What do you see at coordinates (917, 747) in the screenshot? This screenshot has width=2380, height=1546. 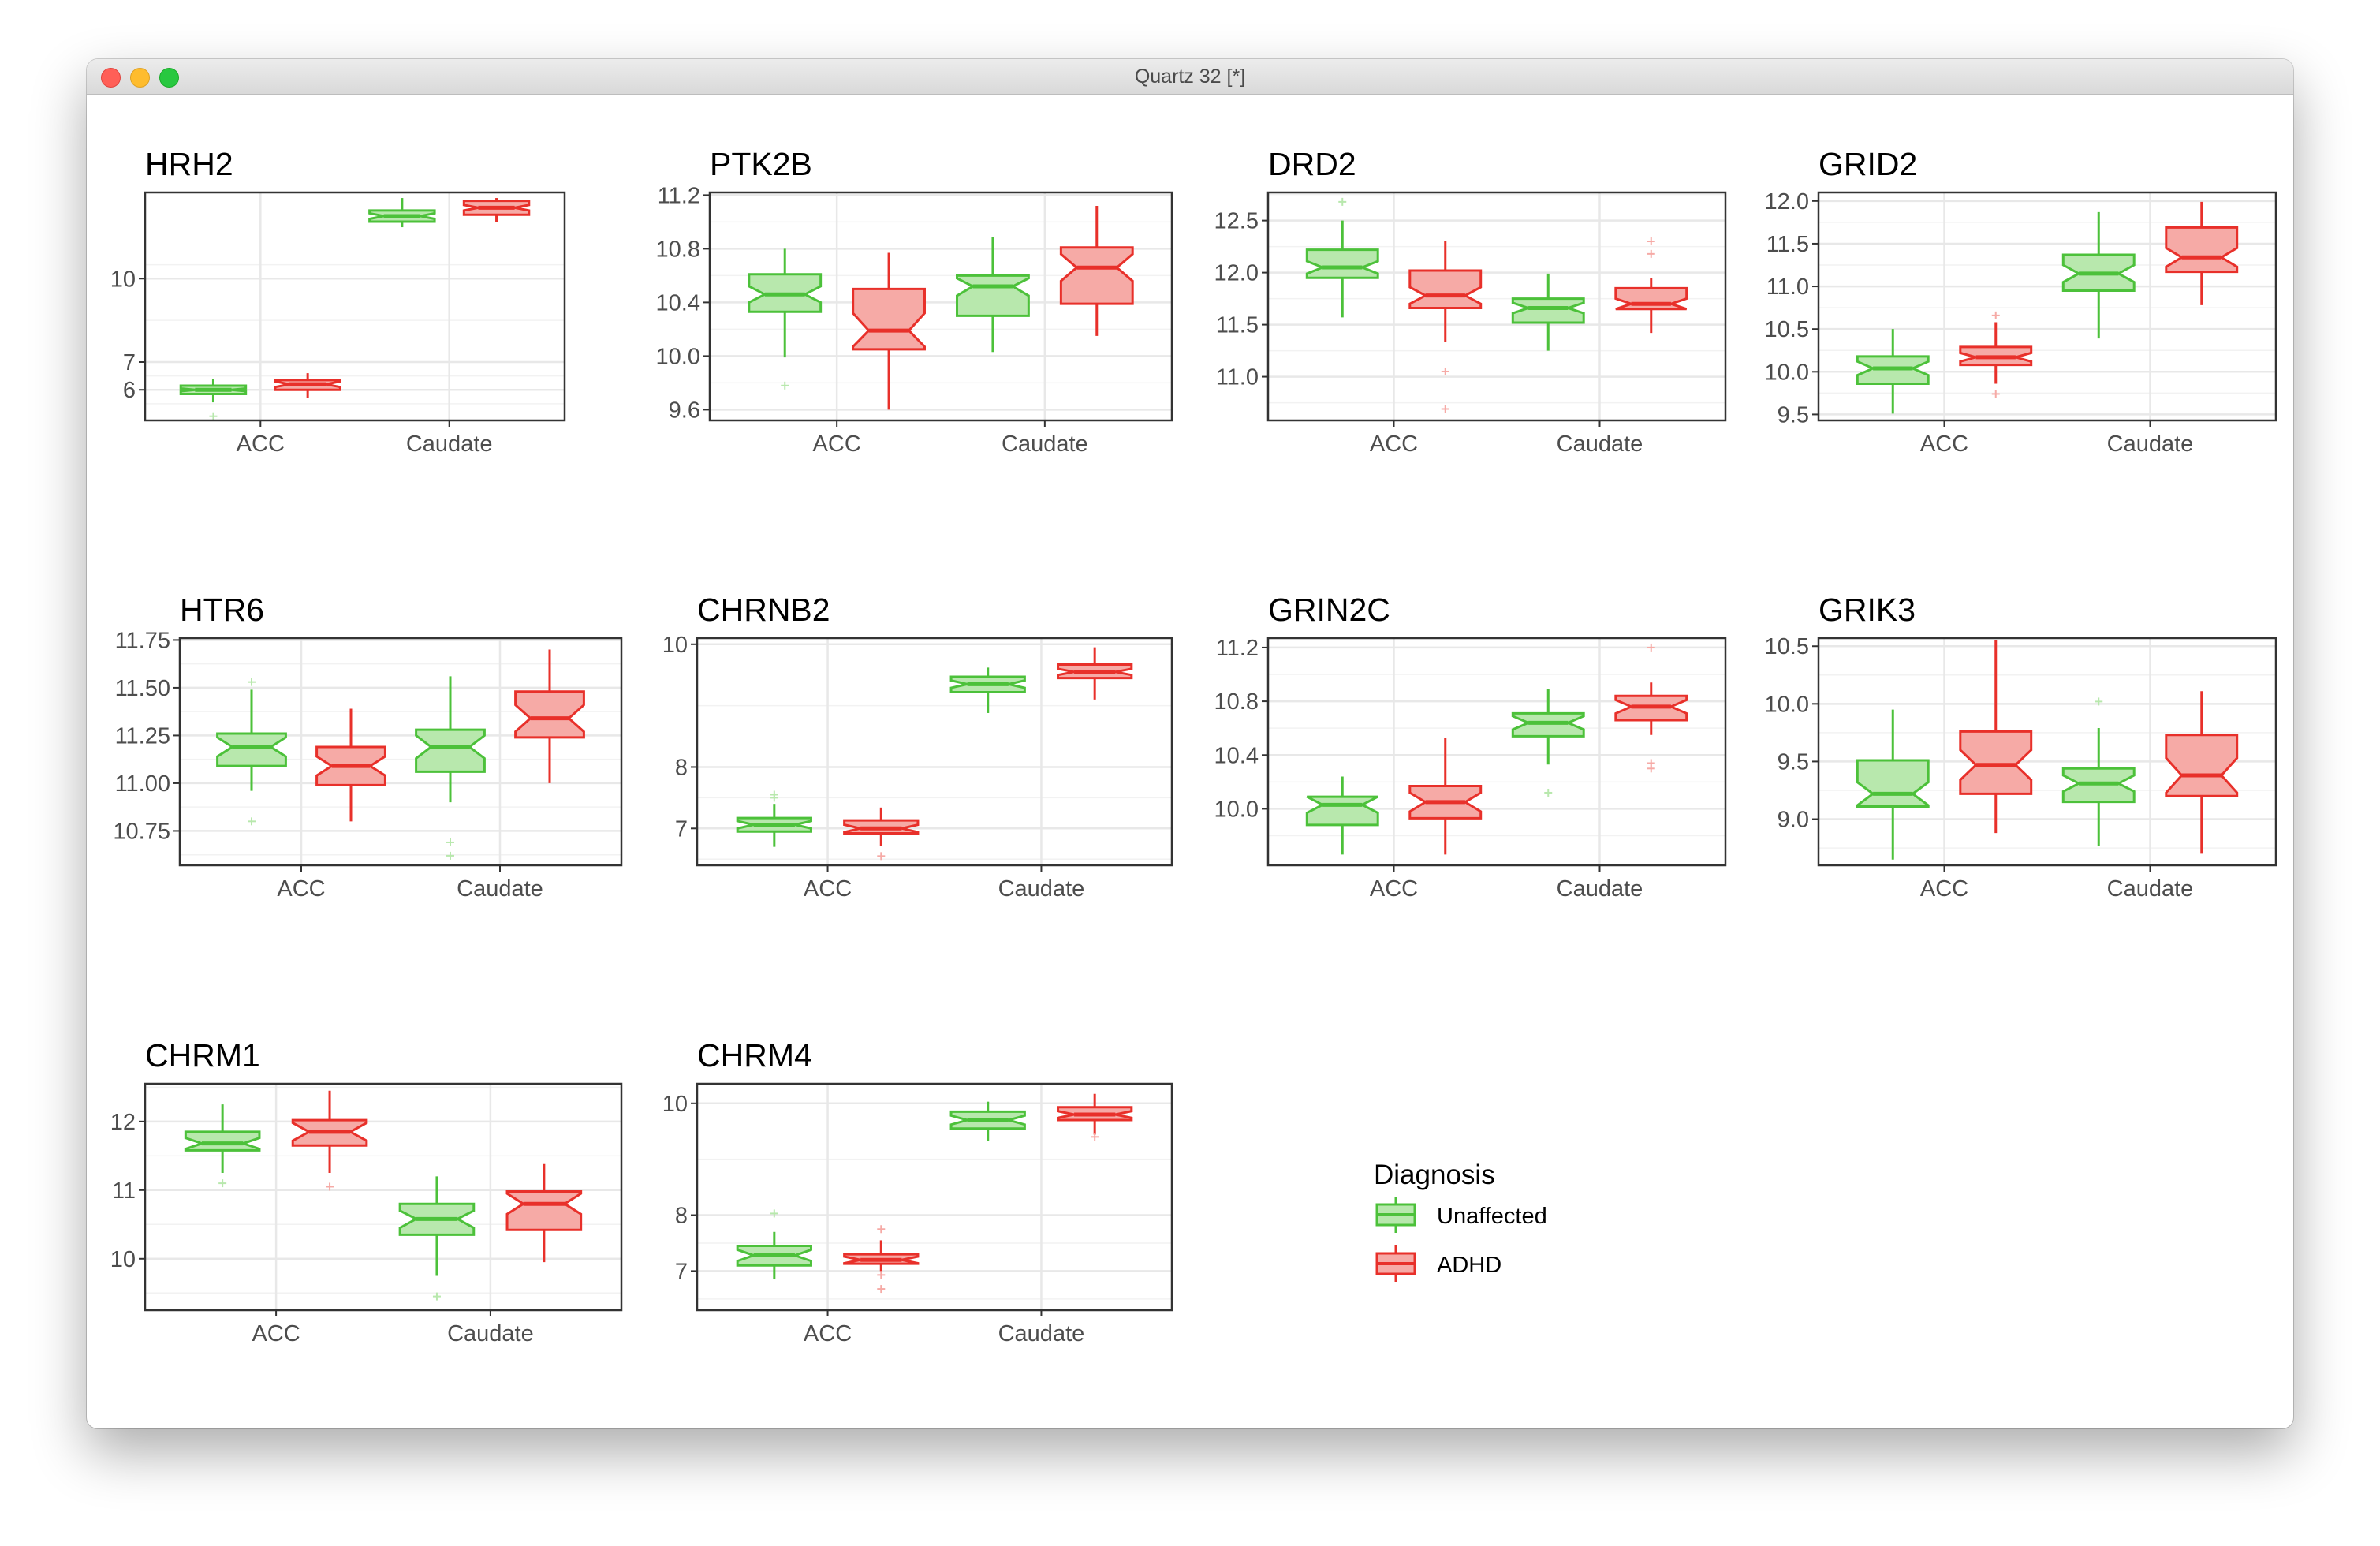 I see `panel-chrnb2: CHRNB2 7 8 10 ACC Caudate` at bounding box center [917, 747].